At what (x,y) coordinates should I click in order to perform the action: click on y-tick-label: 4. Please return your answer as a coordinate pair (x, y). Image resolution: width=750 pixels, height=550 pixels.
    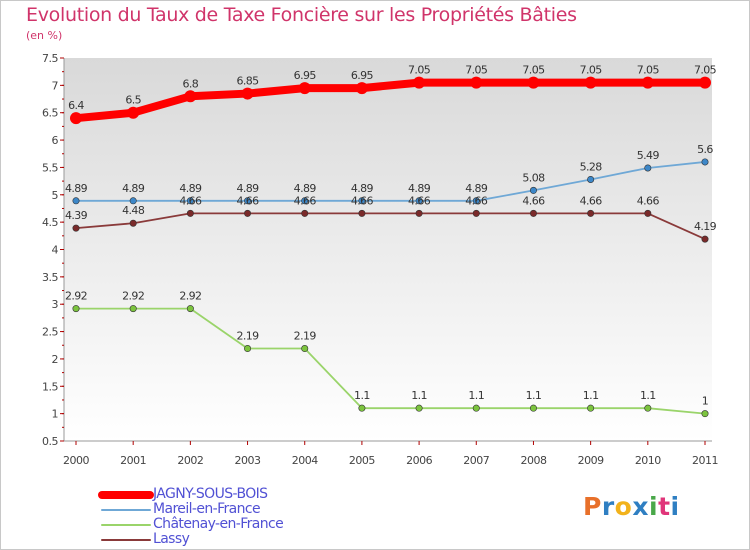
    Looking at the image, I should click on (55, 250).